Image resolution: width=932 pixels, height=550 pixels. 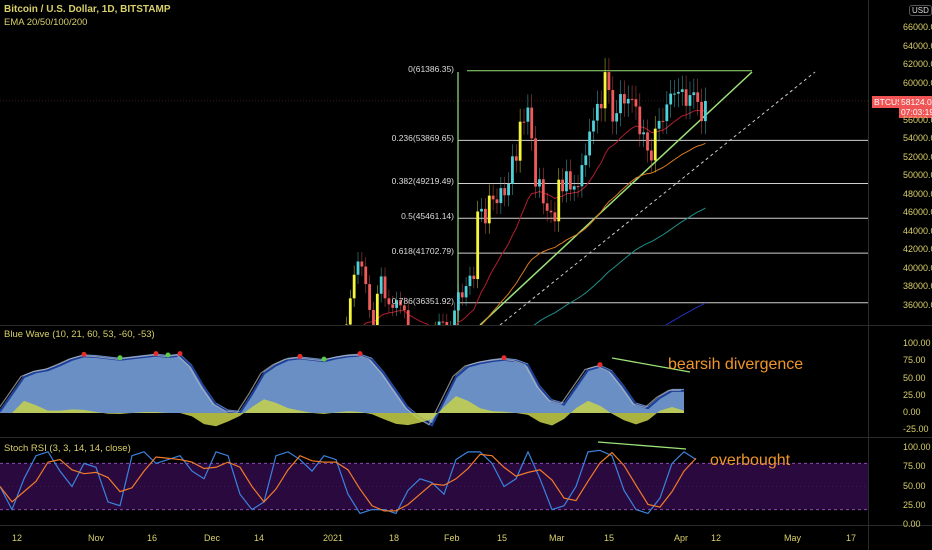 I want to click on ema-20-line, so click(x=534, y=217).